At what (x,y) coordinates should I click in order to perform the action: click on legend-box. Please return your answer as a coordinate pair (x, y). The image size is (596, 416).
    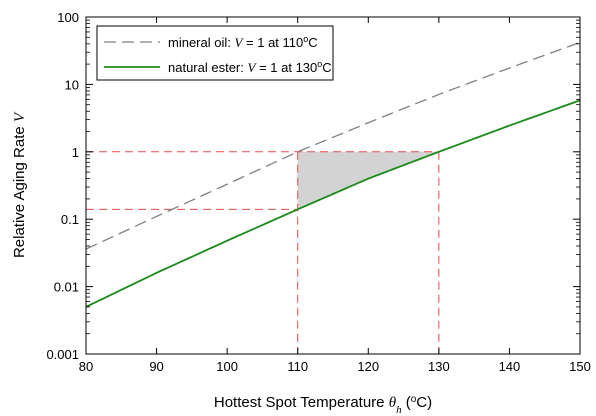
    Looking at the image, I should click on (215, 53).